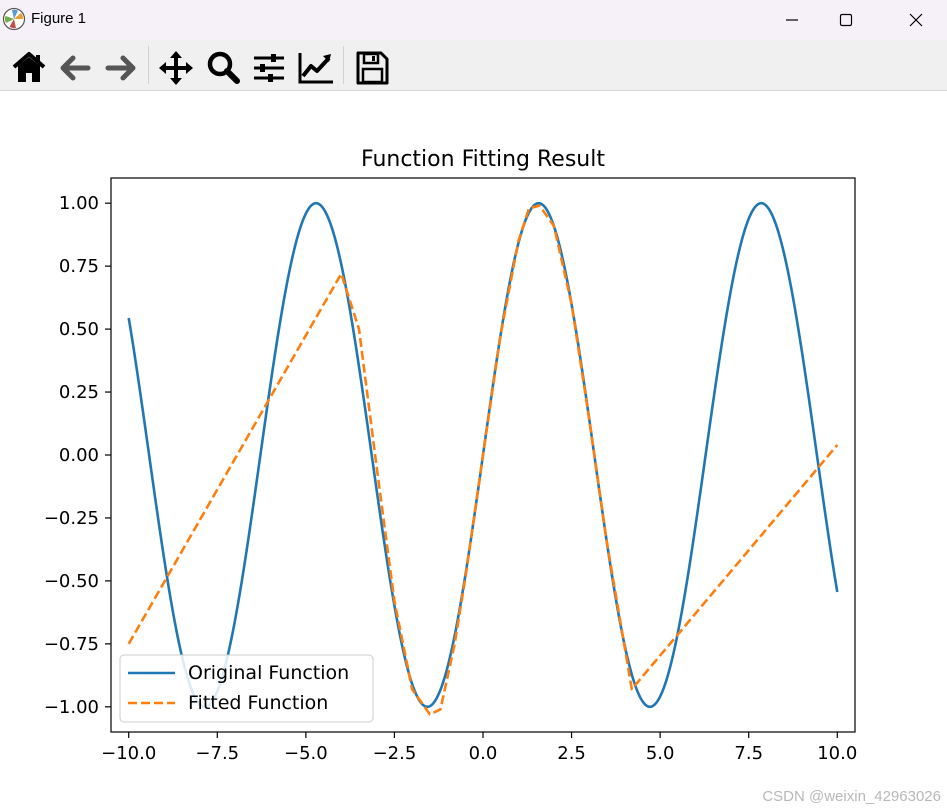 The width and height of the screenshot is (947, 809). What do you see at coordinates (268, 673) in the screenshot?
I see `legend-label: Original Function` at bounding box center [268, 673].